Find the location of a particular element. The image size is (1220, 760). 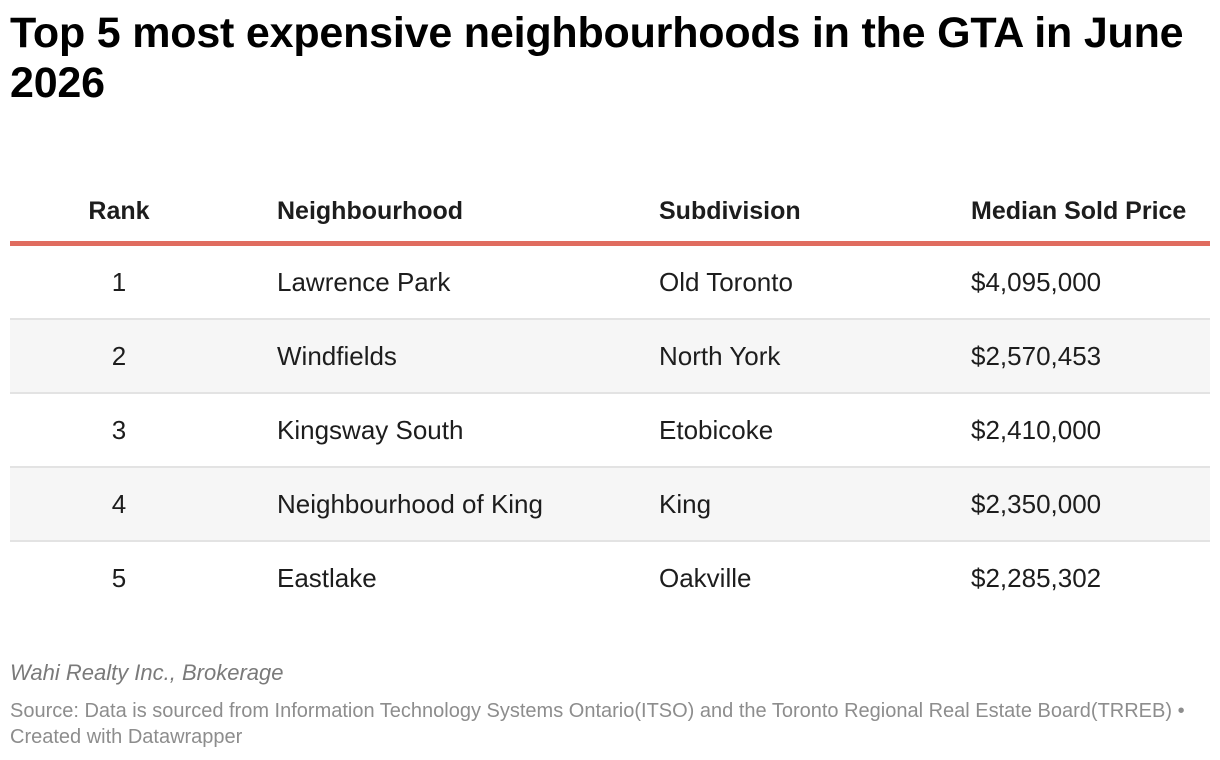

neighbourhood-cell: Kingsway South is located at coordinates (370, 430).